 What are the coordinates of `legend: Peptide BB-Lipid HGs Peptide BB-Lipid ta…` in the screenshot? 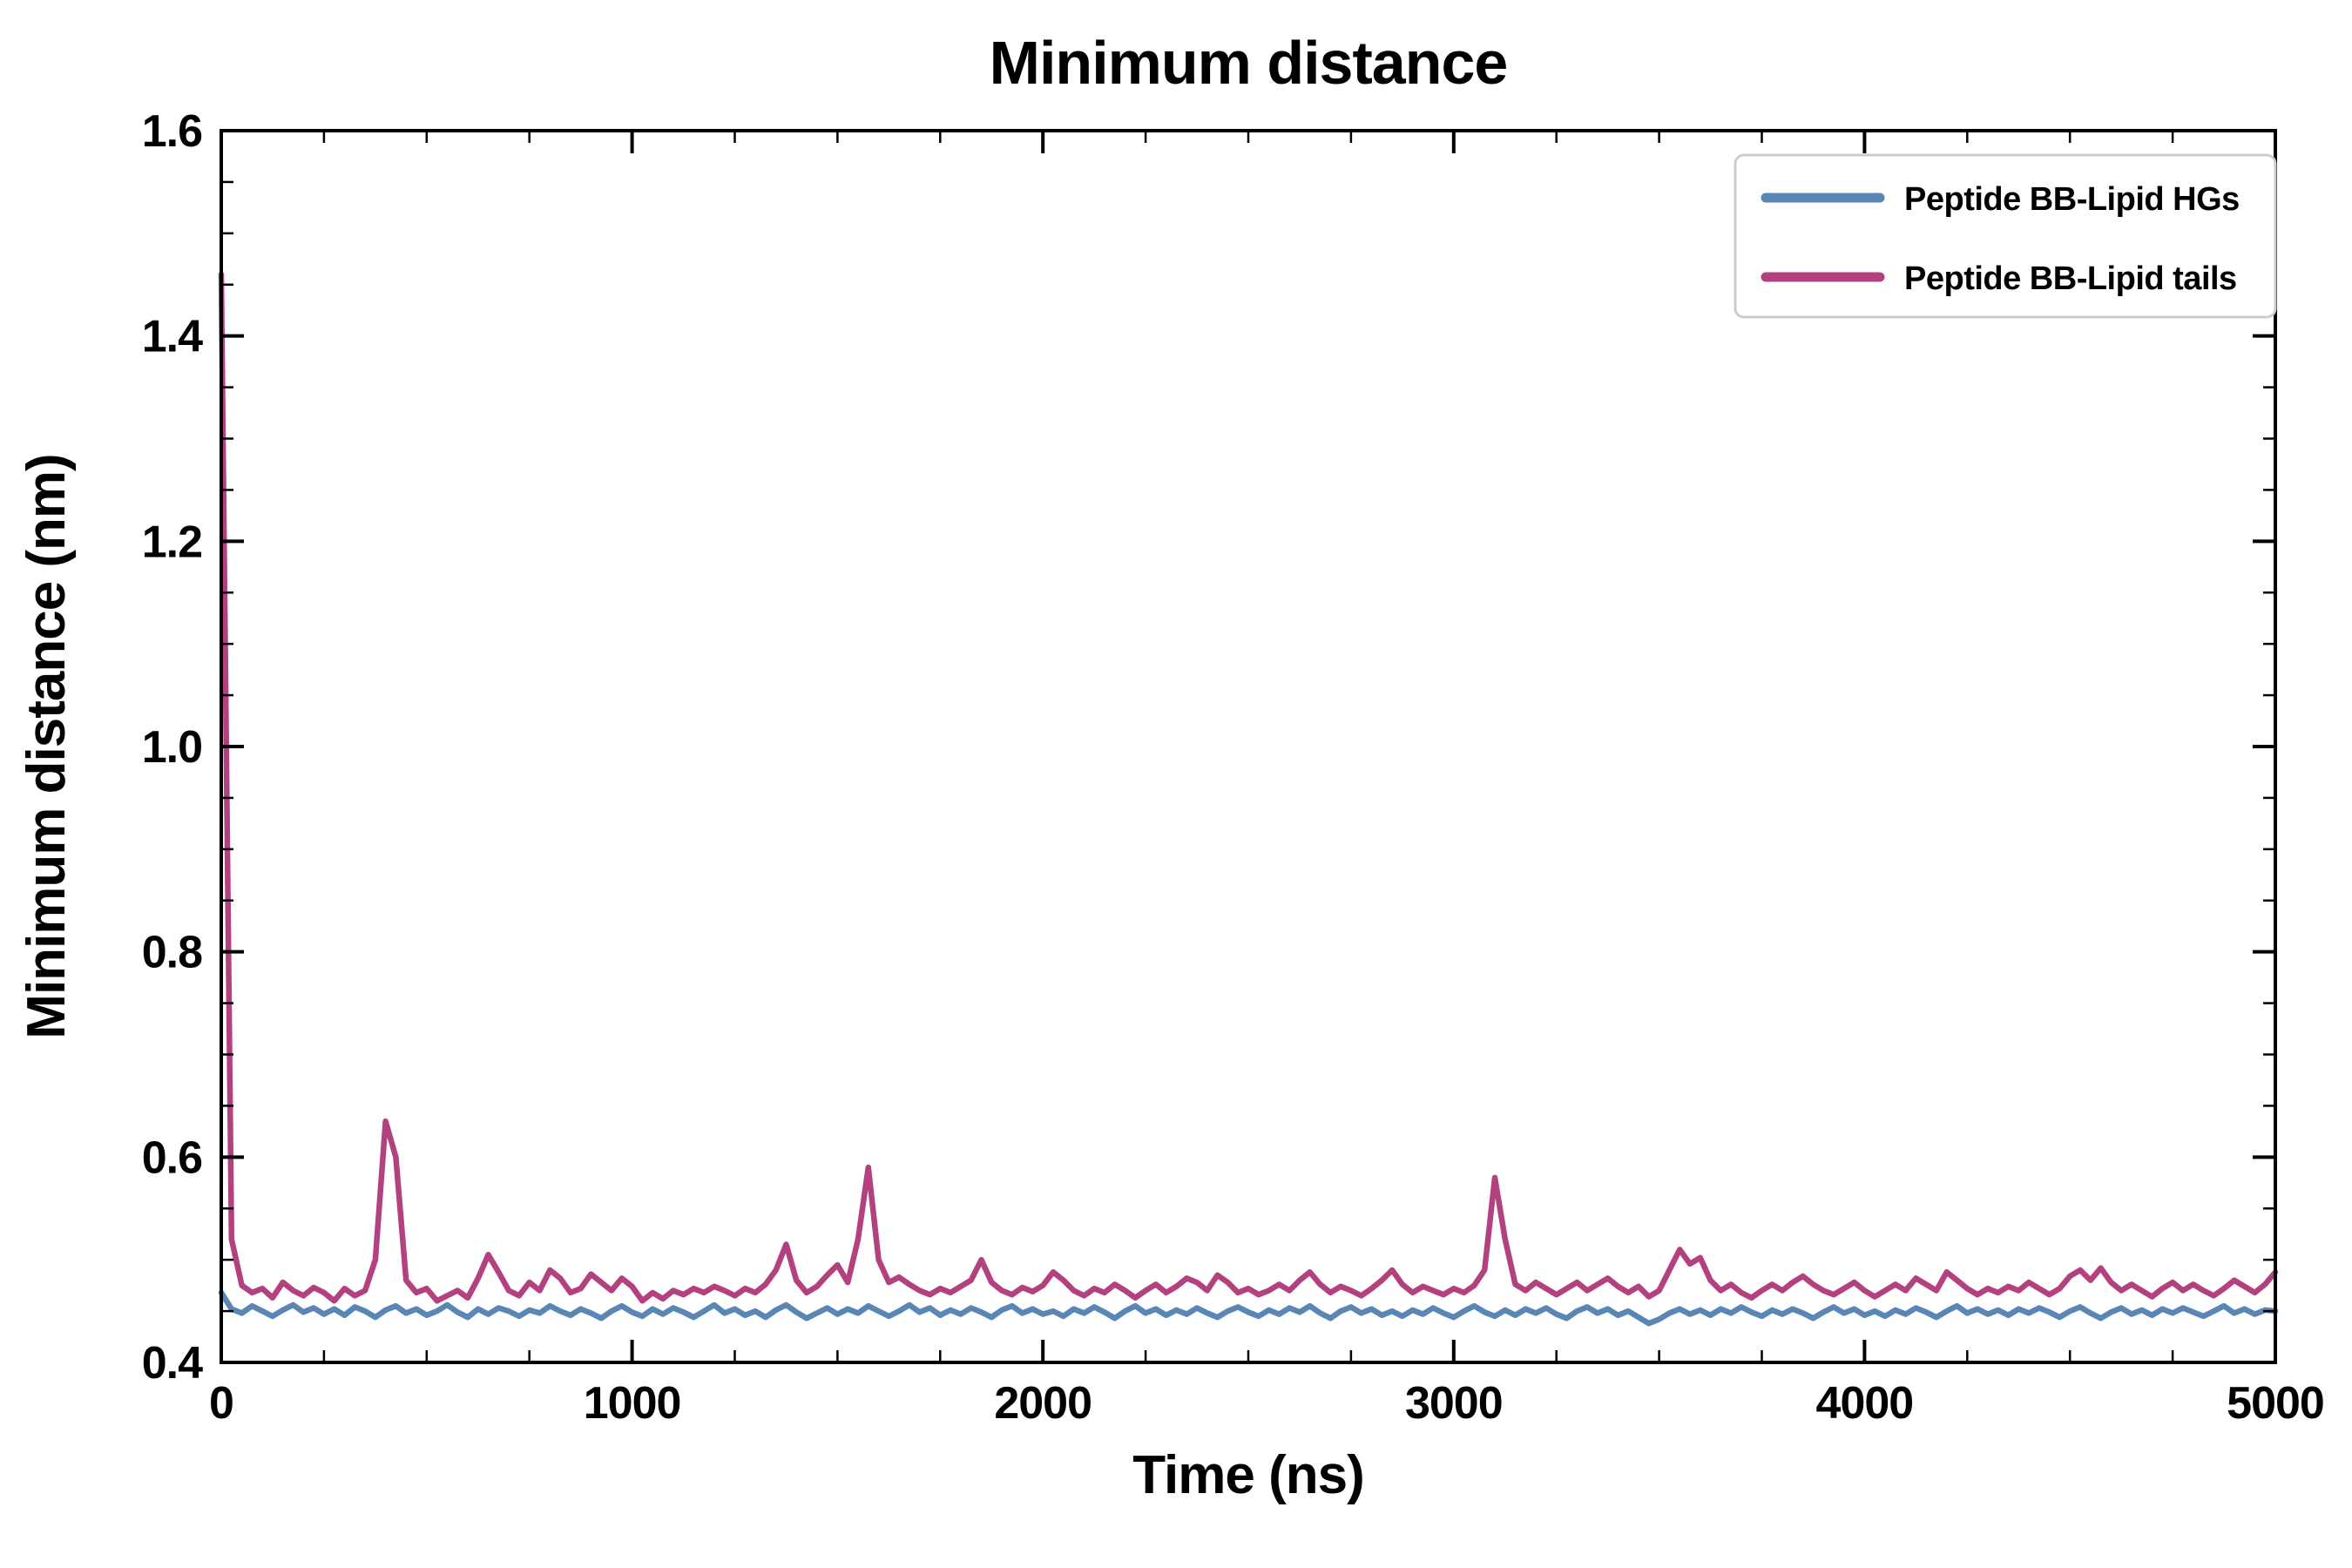 It's located at (2005, 236).